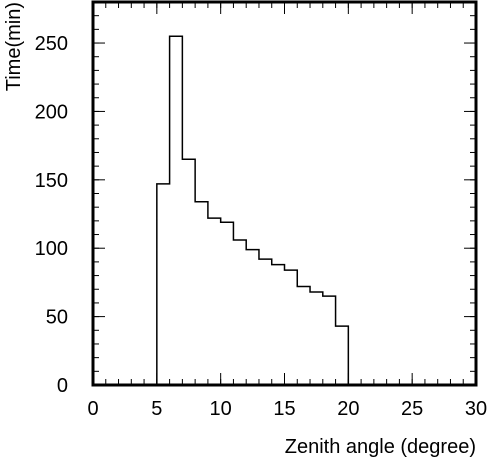 This screenshot has height=460, width=489. What do you see at coordinates (284, 409) in the screenshot?
I see `x-tick-label: 15` at bounding box center [284, 409].